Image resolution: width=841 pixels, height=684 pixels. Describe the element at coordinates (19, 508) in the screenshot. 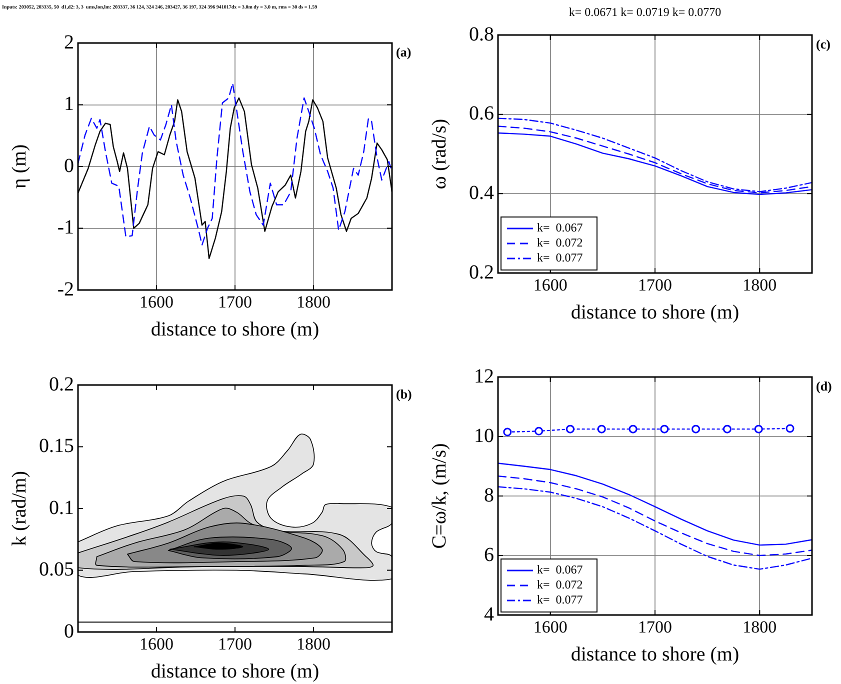

I see `y-axis-title: k (rad/m)` at that location.